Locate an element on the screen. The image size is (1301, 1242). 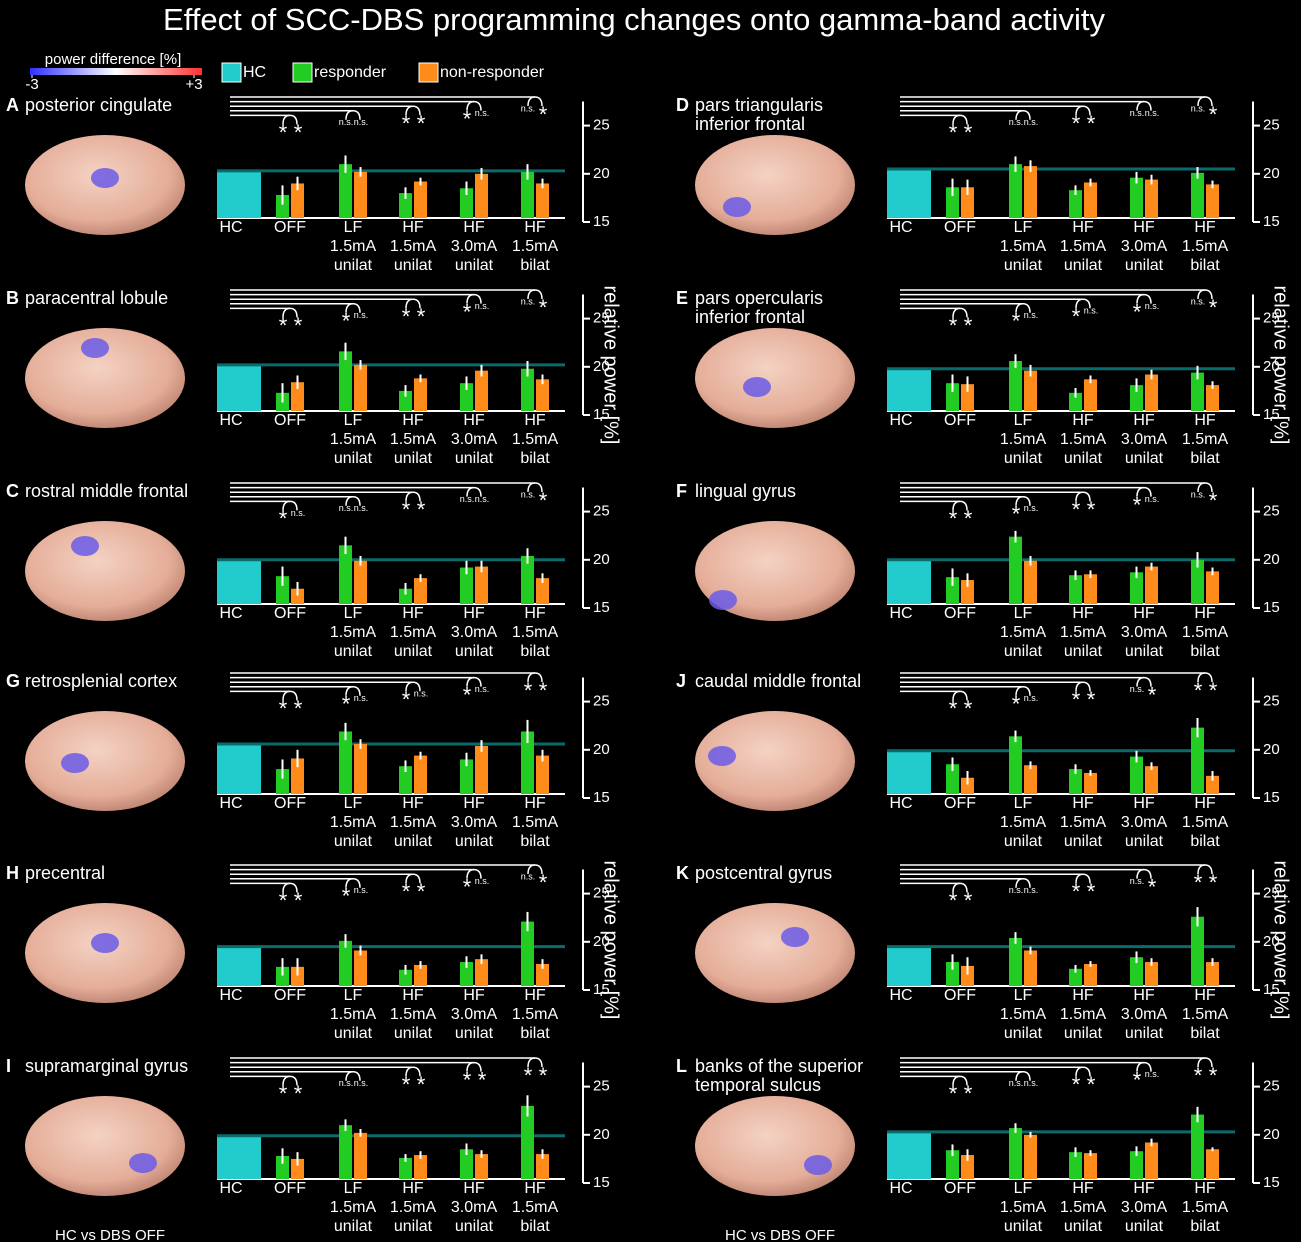
panel-title: temporal sulcus is located at coordinates (758, 1085).